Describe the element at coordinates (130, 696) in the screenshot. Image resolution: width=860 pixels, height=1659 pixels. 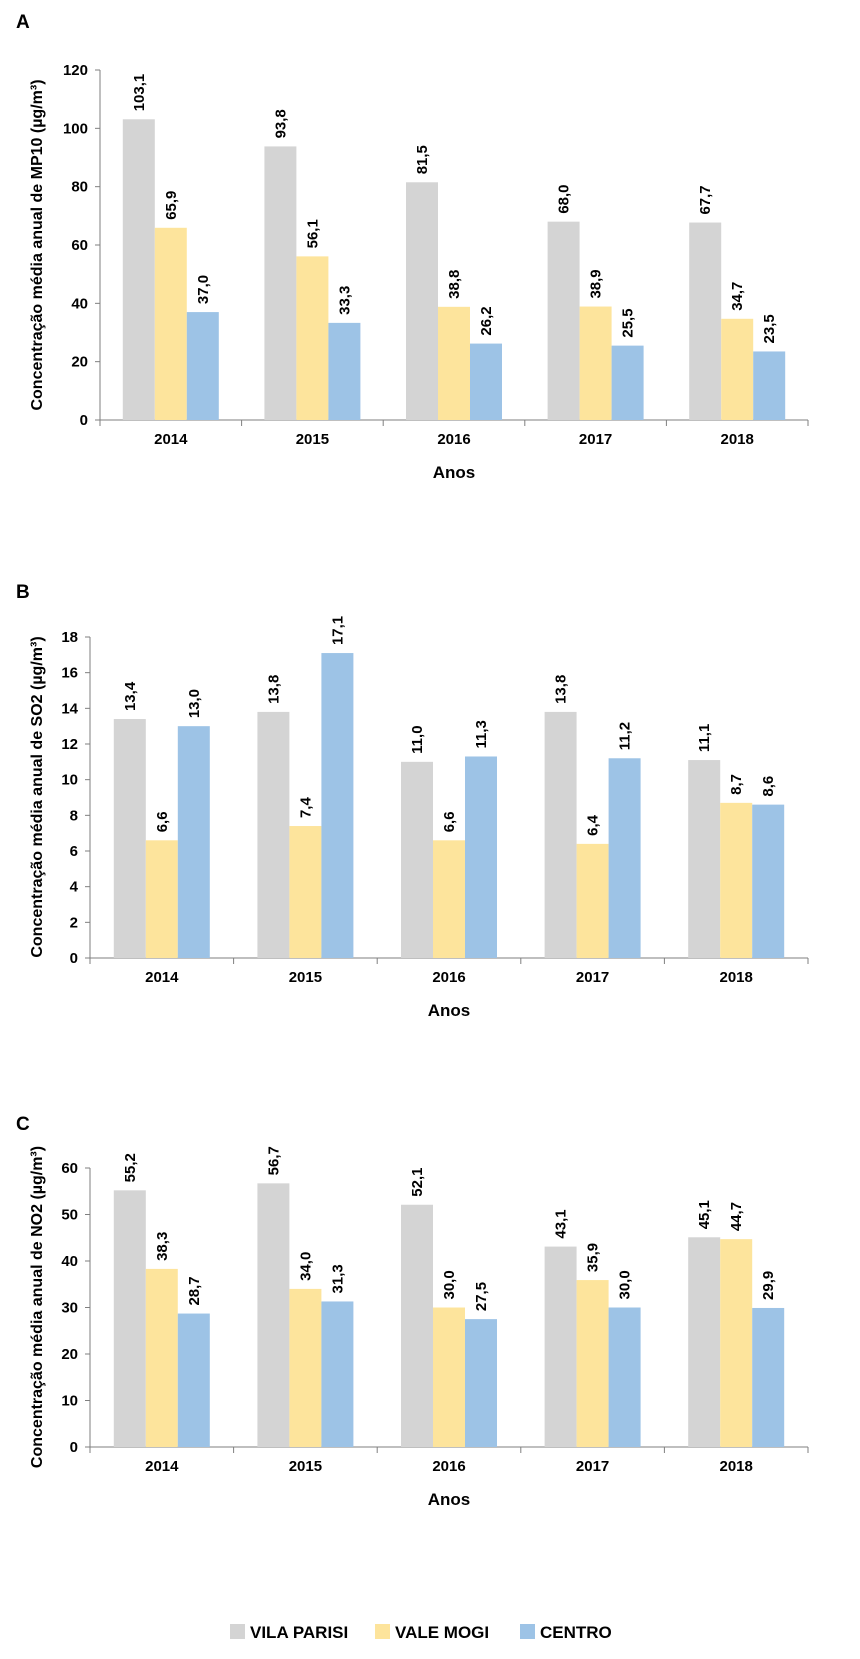
I see `data-label: 13,4` at that location.